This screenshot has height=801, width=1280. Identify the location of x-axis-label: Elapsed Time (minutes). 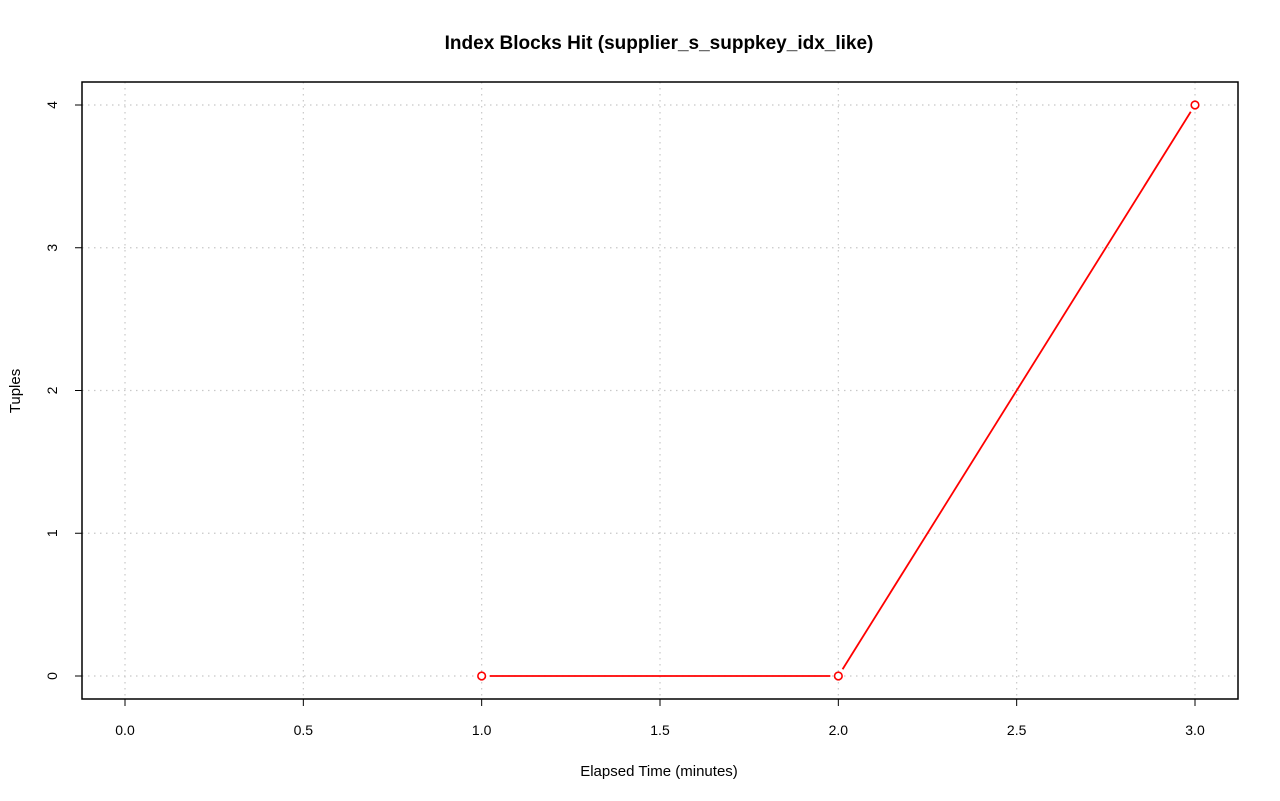
(659, 771).